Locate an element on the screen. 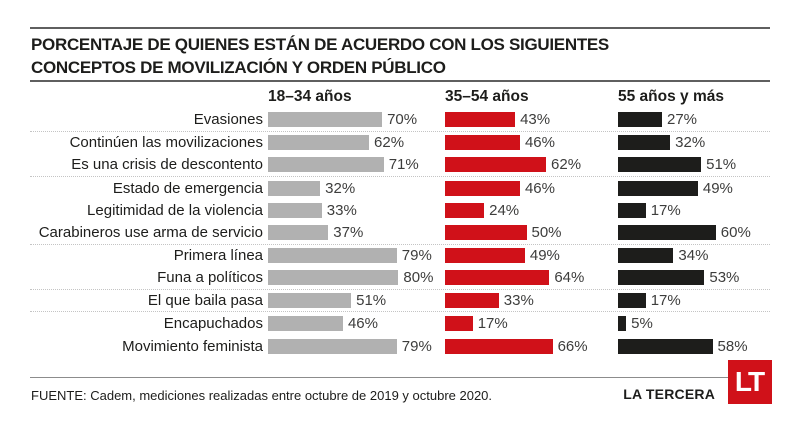 The width and height of the screenshot is (800, 433). bar-cell: 17% is located at coordinates (686, 301).